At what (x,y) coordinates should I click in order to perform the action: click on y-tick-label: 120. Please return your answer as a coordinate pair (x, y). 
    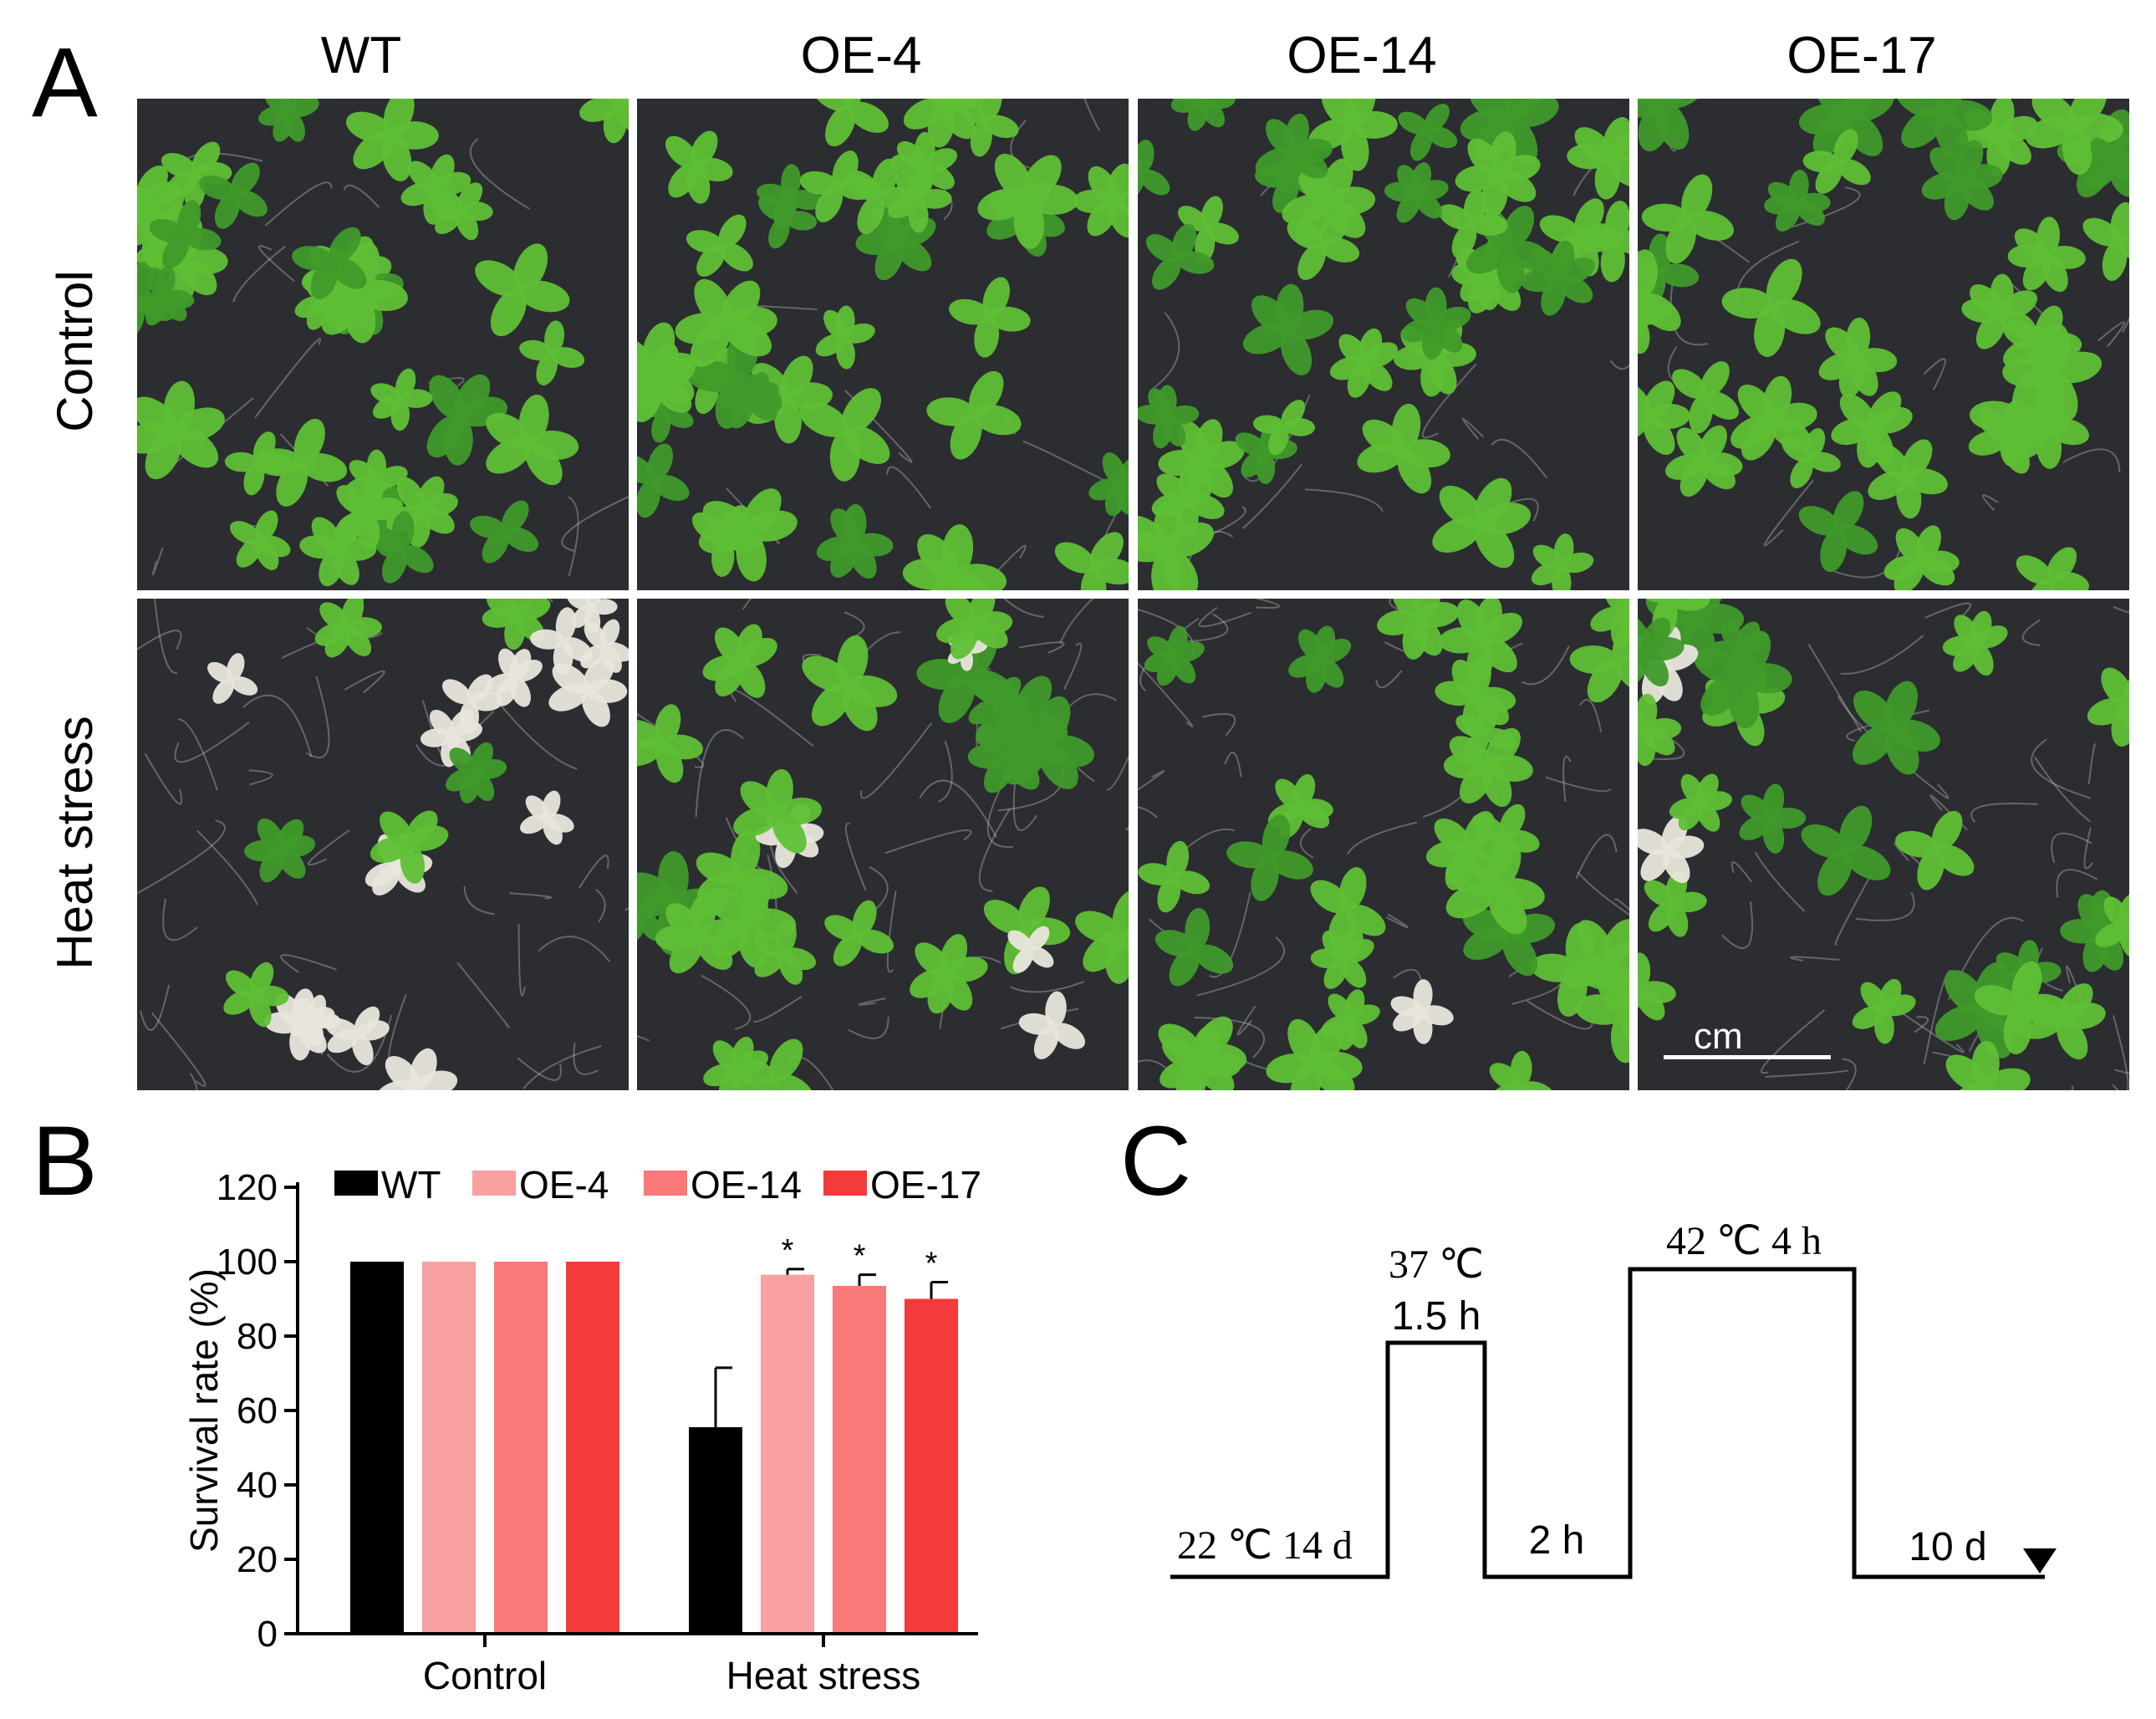
    Looking at the image, I should click on (248, 1187).